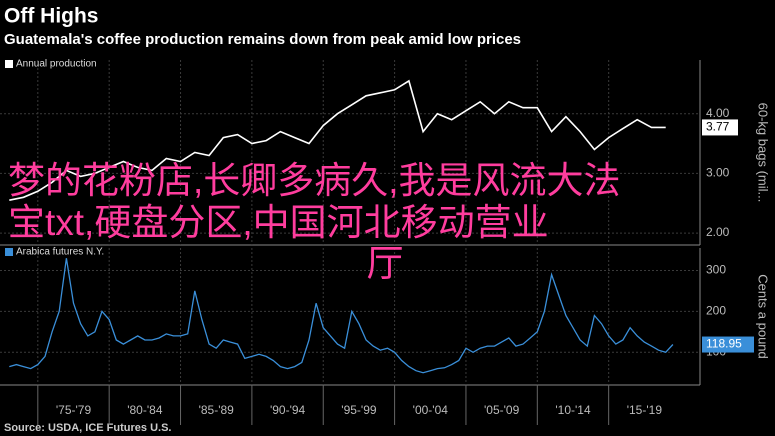 The height and width of the screenshot is (436, 775). What do you see at coordinates (431, 410) in the screenshot?
I see `x-tick-label: '00-'04` at bounding box center [431, 410].